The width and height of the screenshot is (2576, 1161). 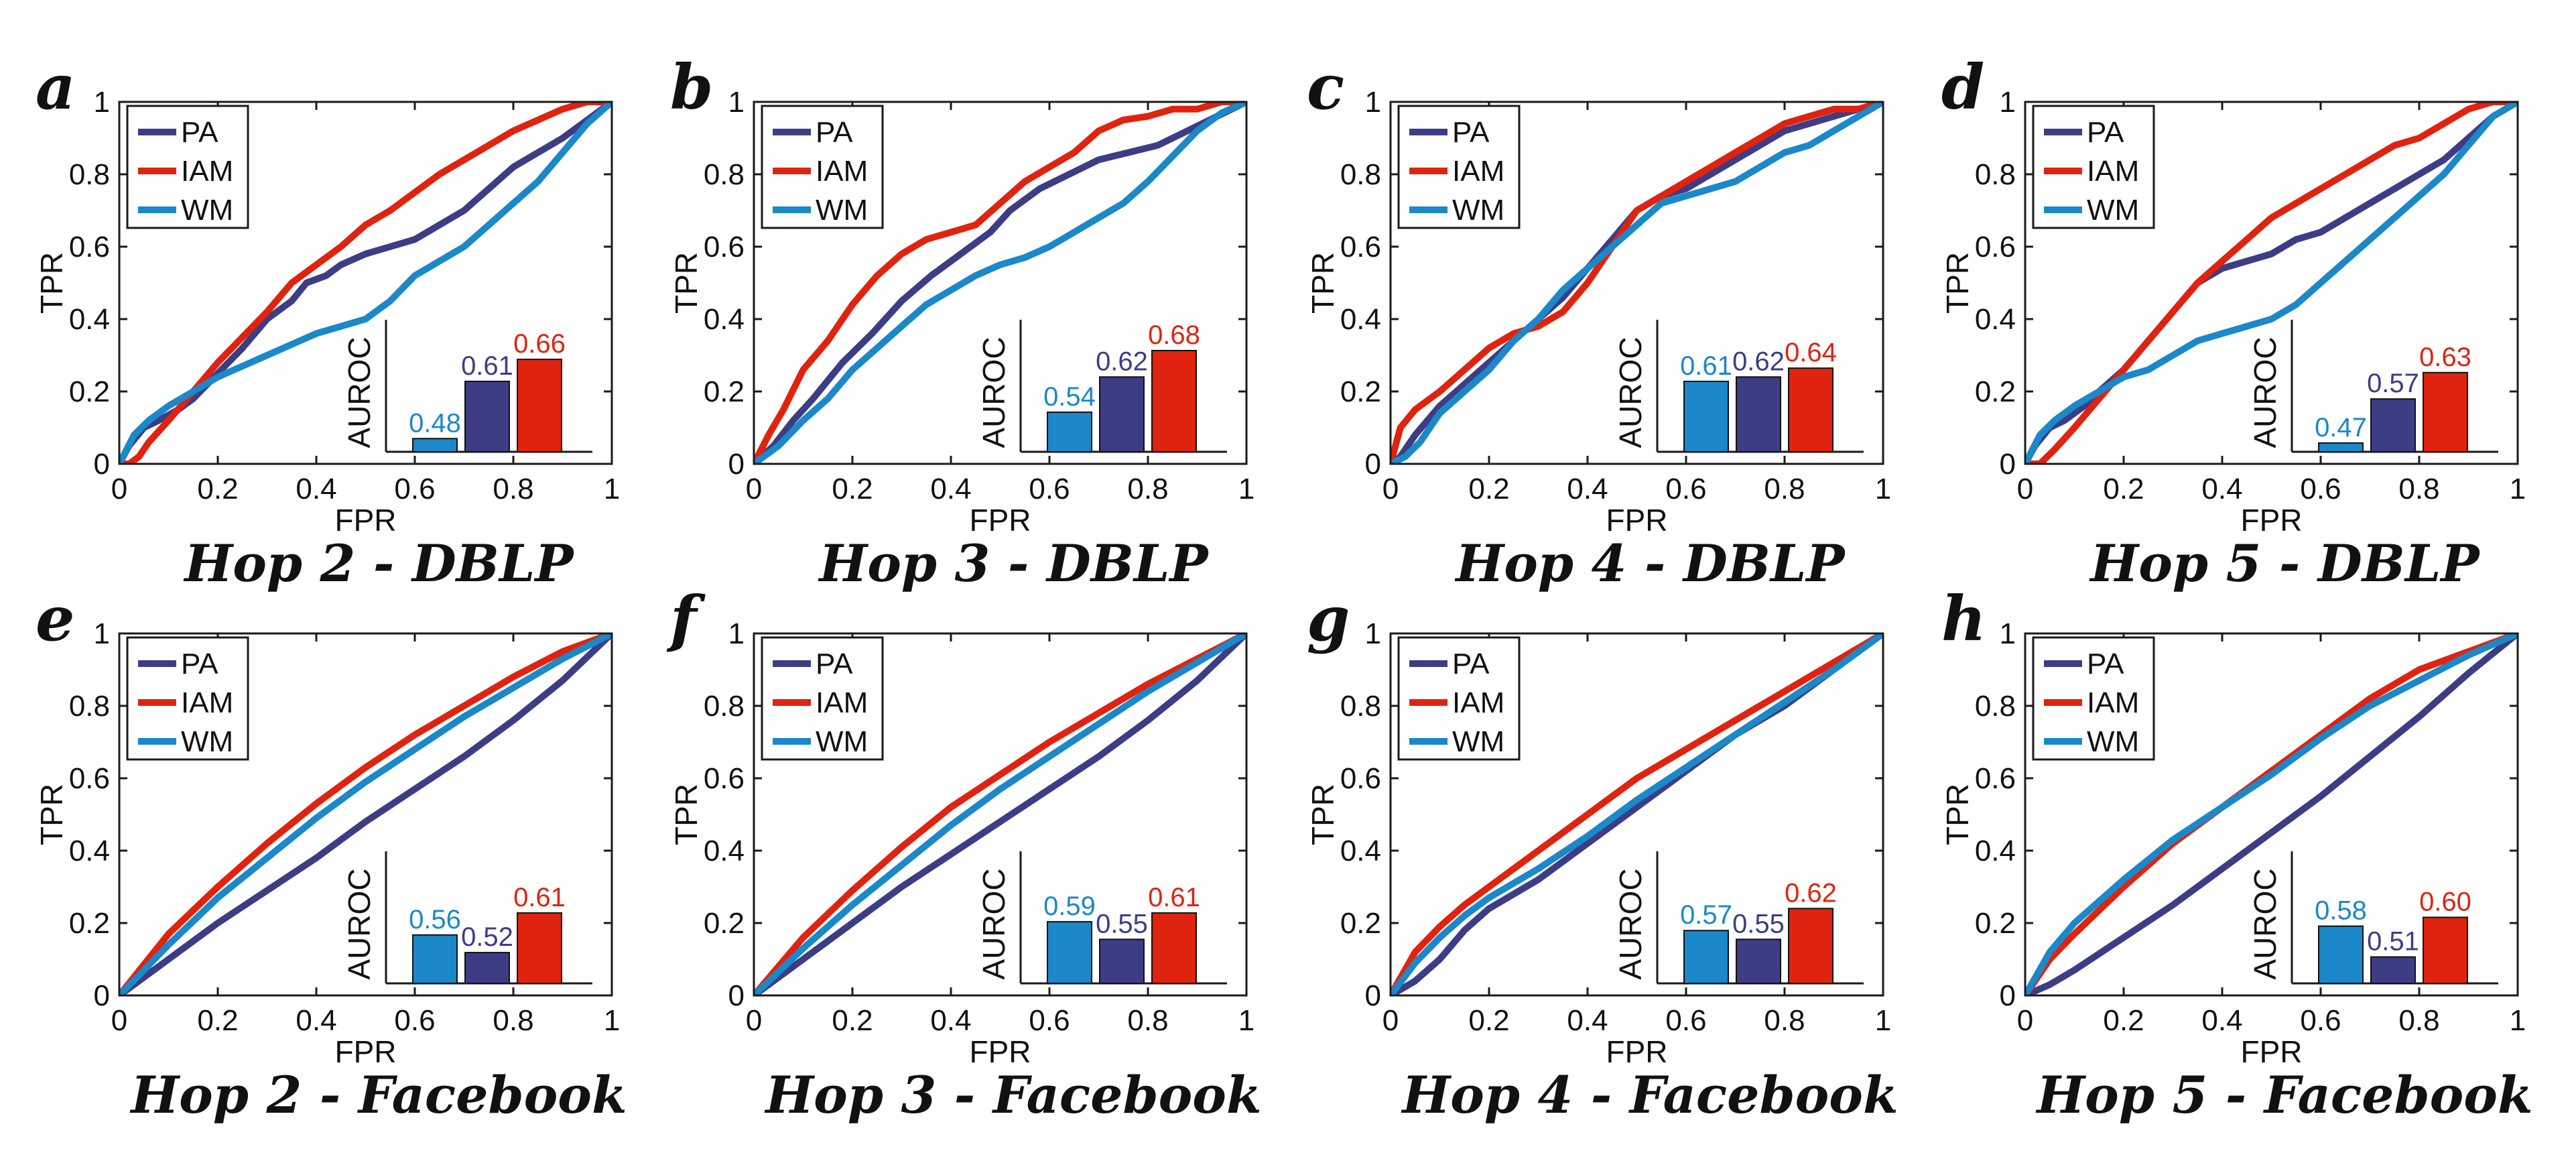 What do you see at coordinates (2393, 942) in the screenshot?
I see `auroc-value-pa: 0.51` at bounding box center [2393, 942].